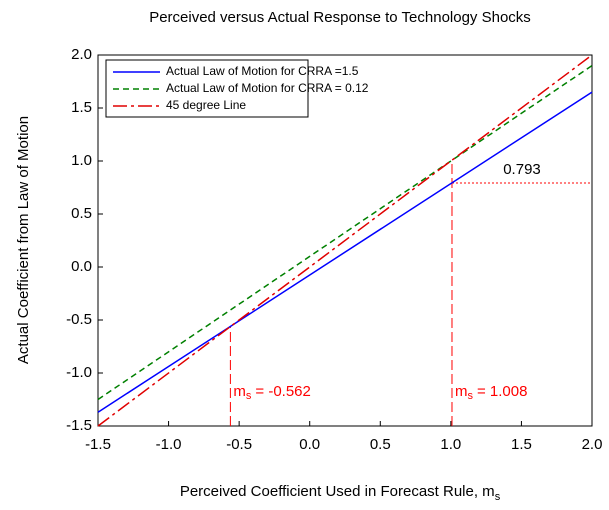 This screenshot has height=510, width=609. Describe the element at coordinates (79, 425) in the screenshot. I see `y-tick-label: -1.5` at that location.